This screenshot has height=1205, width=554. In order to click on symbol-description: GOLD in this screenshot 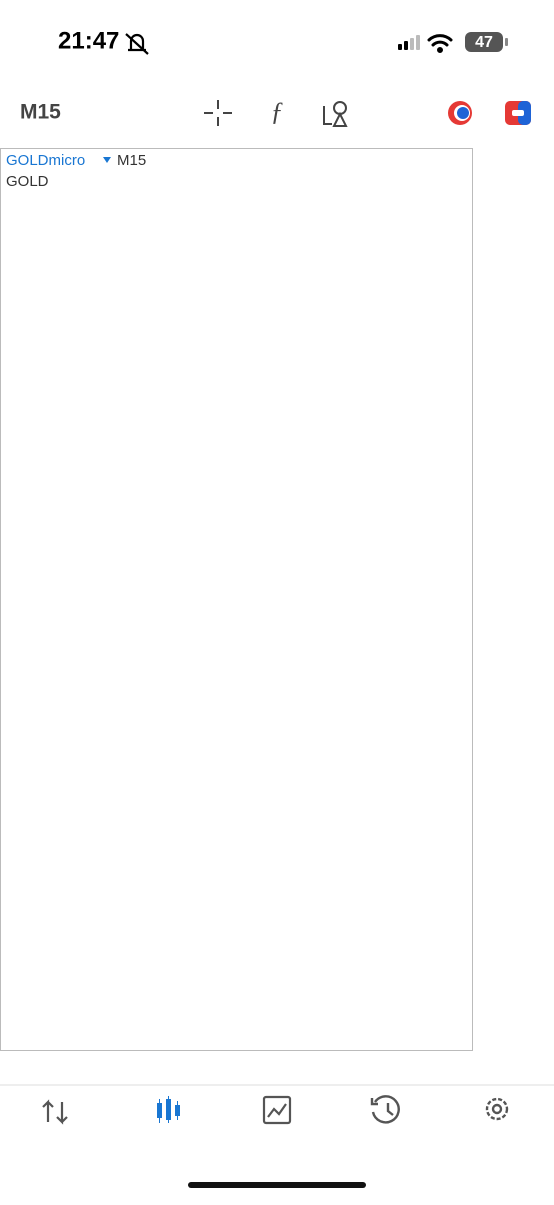, I will do `click(27, 181)`.